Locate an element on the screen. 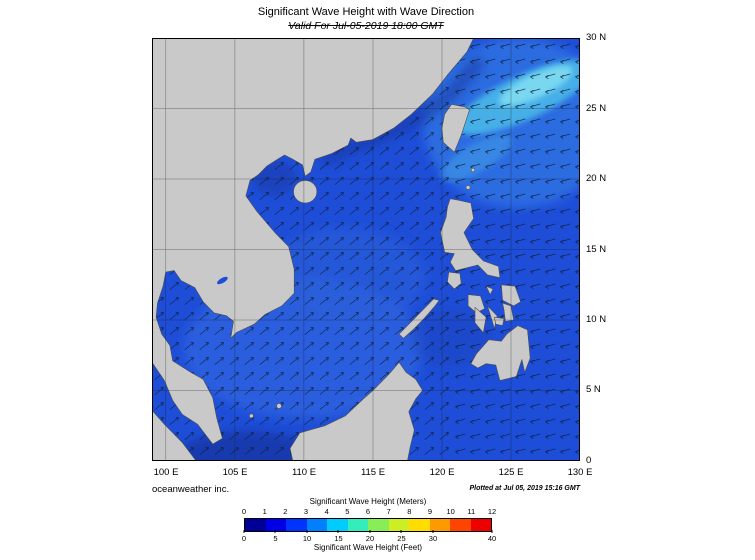  colorbar-meter-ticks: 0 1 2 3 4 5 6 7 8 9 10 11 12 is located at coordinates (368, 511).